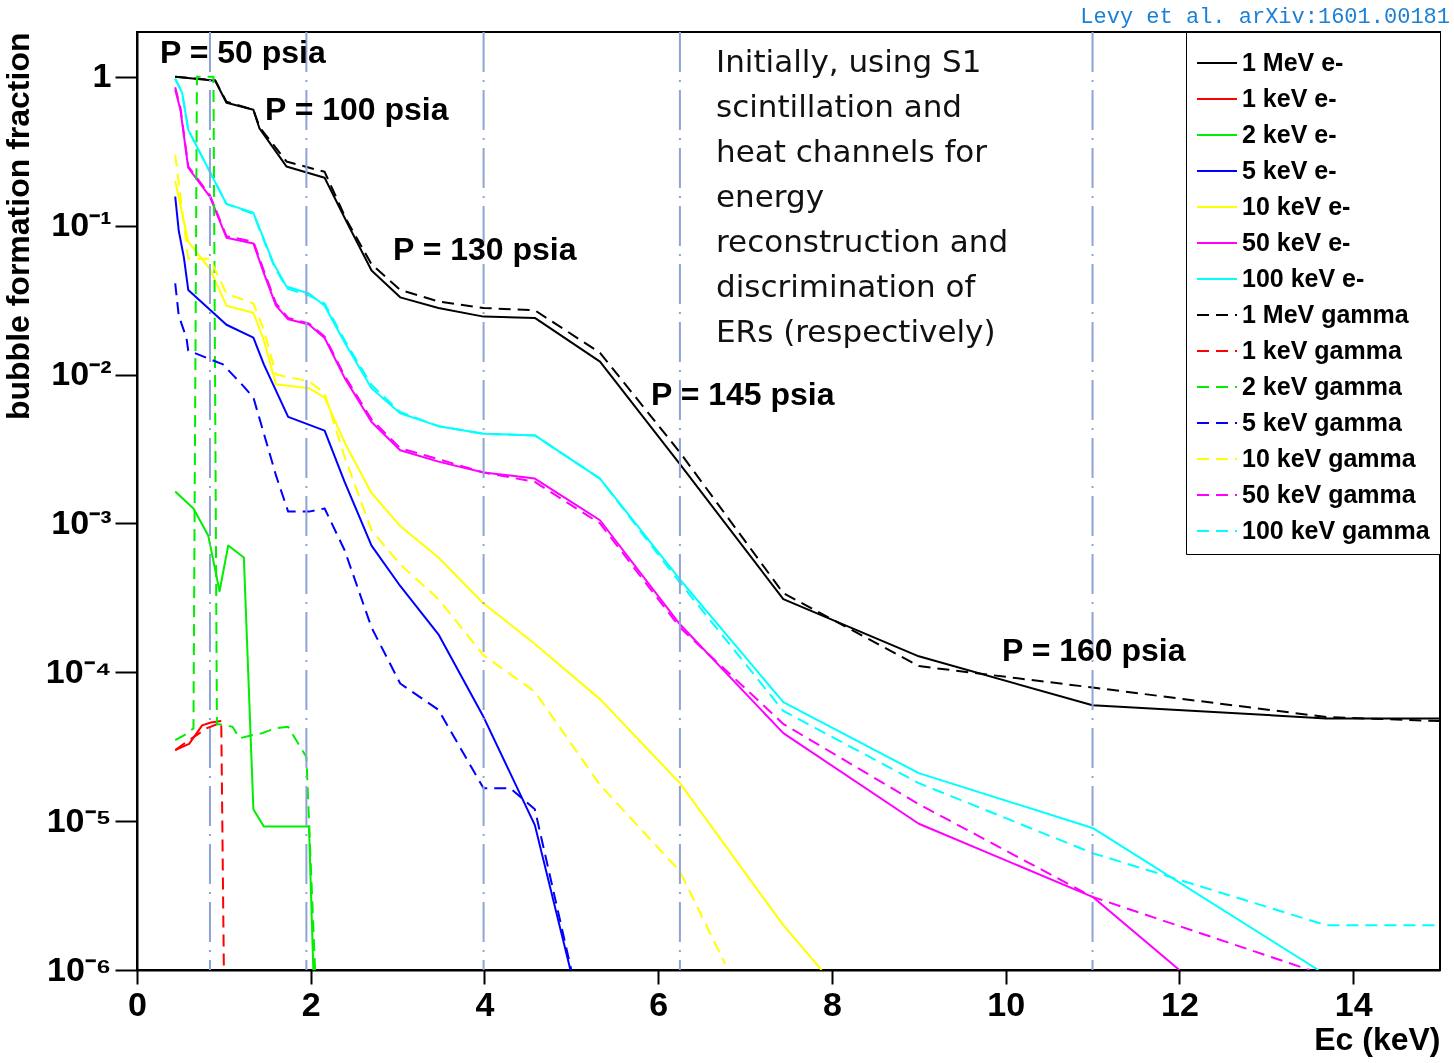 The image size is (1454, 1063). Describe the element at coordinates (832, 1003) in the screenshot. I see `x-tick-label: 8` at that location.